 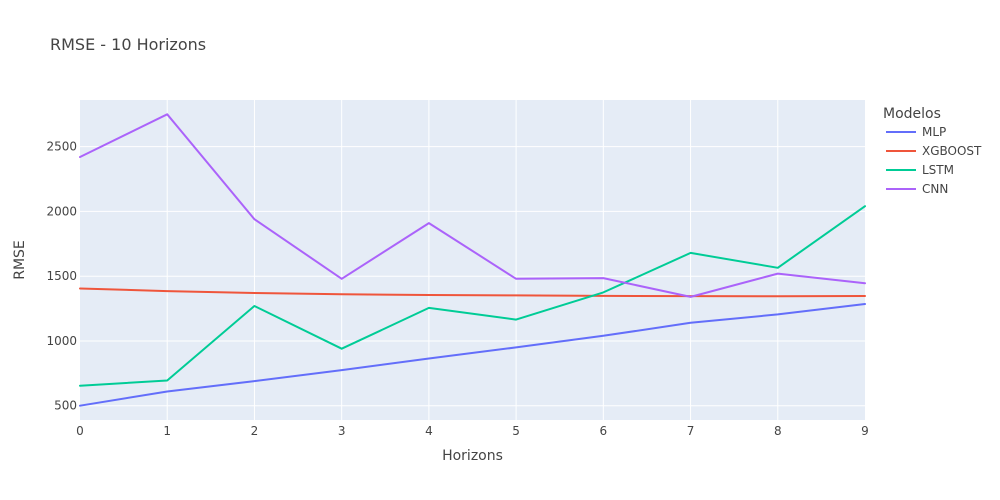 What do you see at coordinates (917, 189) in the screenshot?
I see `legend-item-cnn: CNN` at bounding box center [917, 189].